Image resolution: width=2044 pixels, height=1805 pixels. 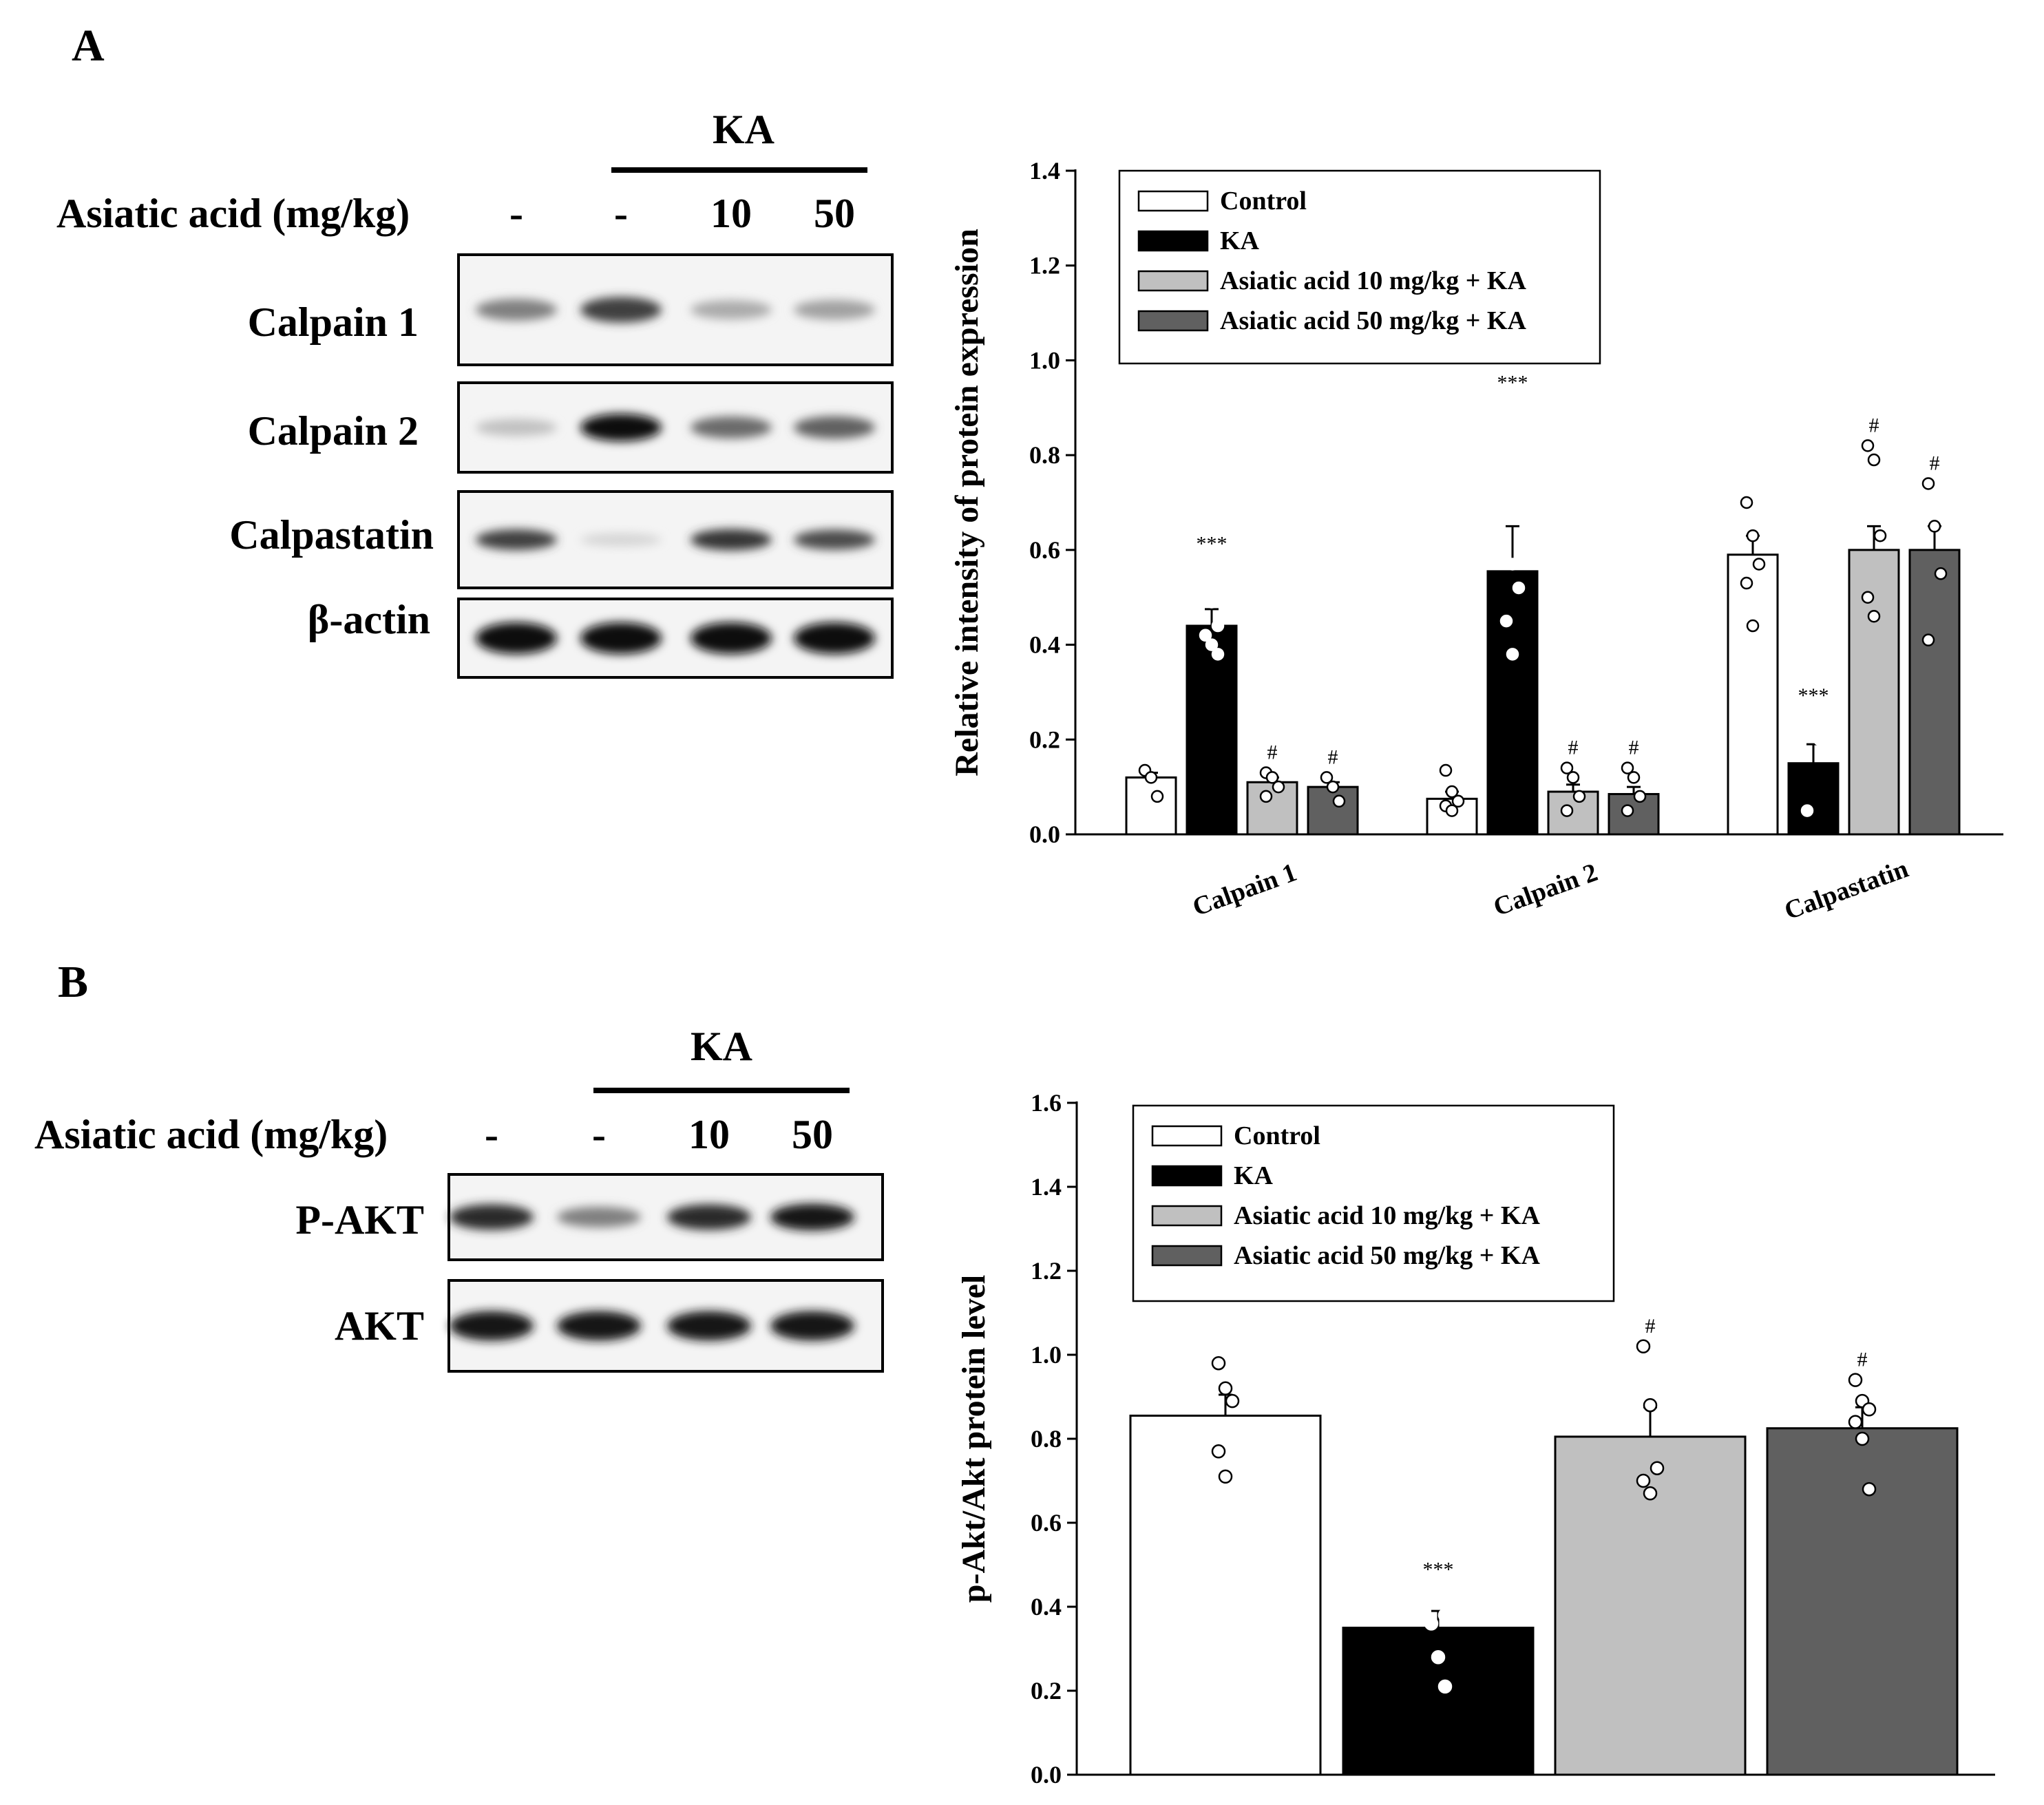 I want to click on panel-b-letter: B, so click(x=73, y=982).